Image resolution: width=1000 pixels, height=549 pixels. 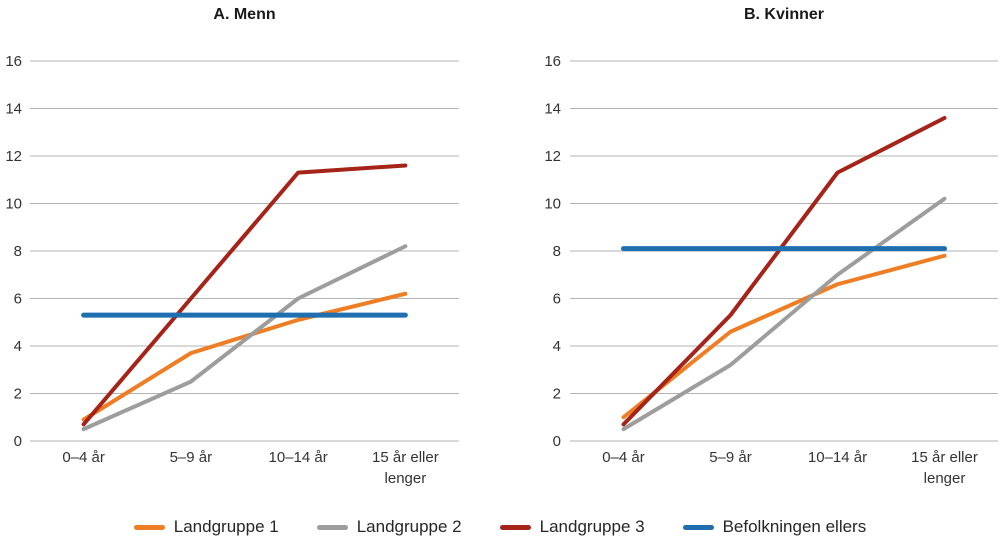 I want to click on legend-label: Befolkningen ellers, so click(x=794, y=526).